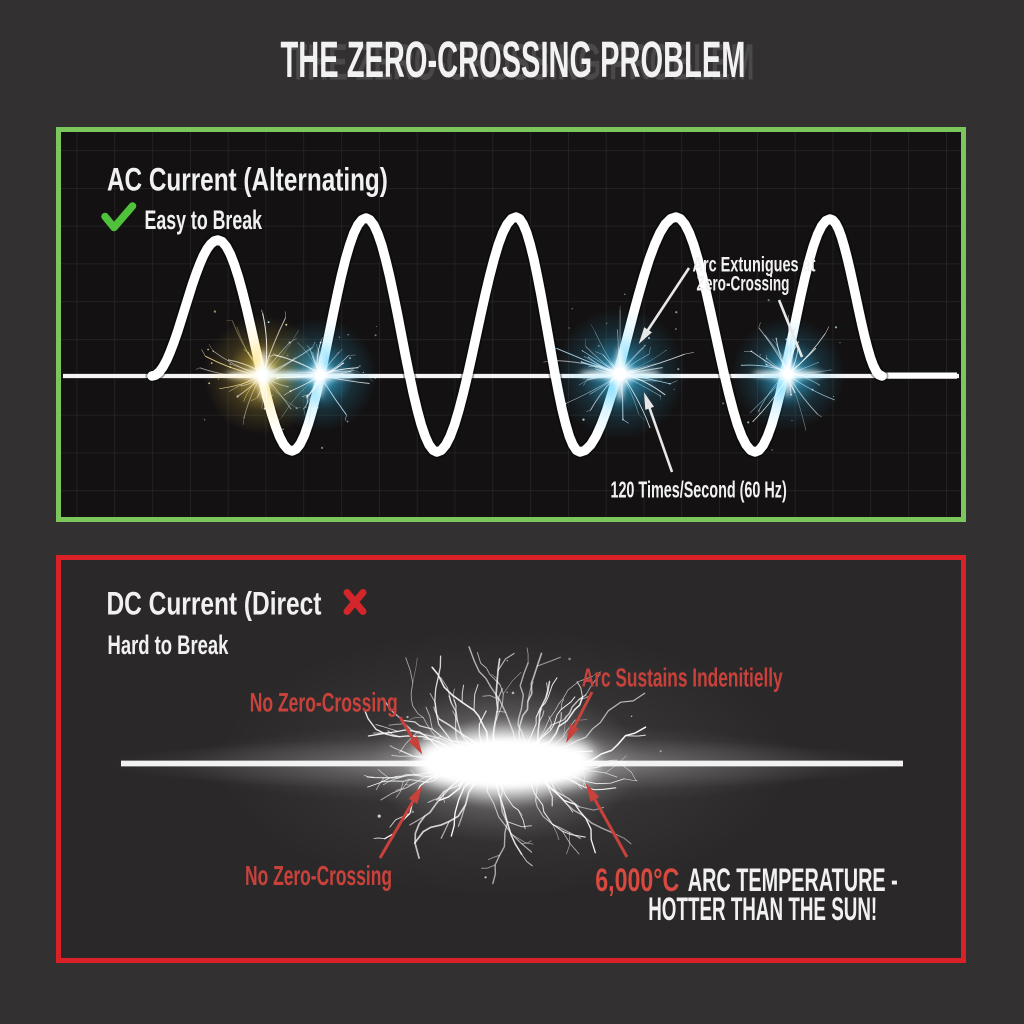  What do you see at coordinates (204, 219) in the screenshot?
I see `svg-text: Easy to Break` at bounding box center [204, 219].